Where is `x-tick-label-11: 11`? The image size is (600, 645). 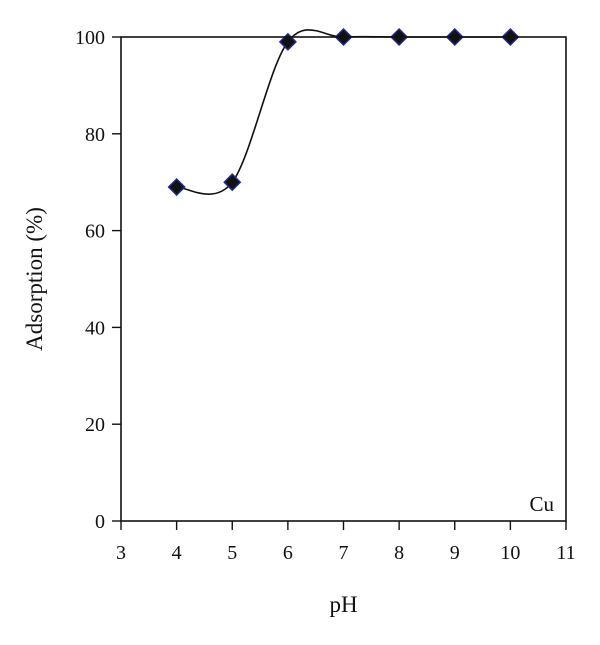 x-tick-label-11: 11 is located at coordinates (565, 553).